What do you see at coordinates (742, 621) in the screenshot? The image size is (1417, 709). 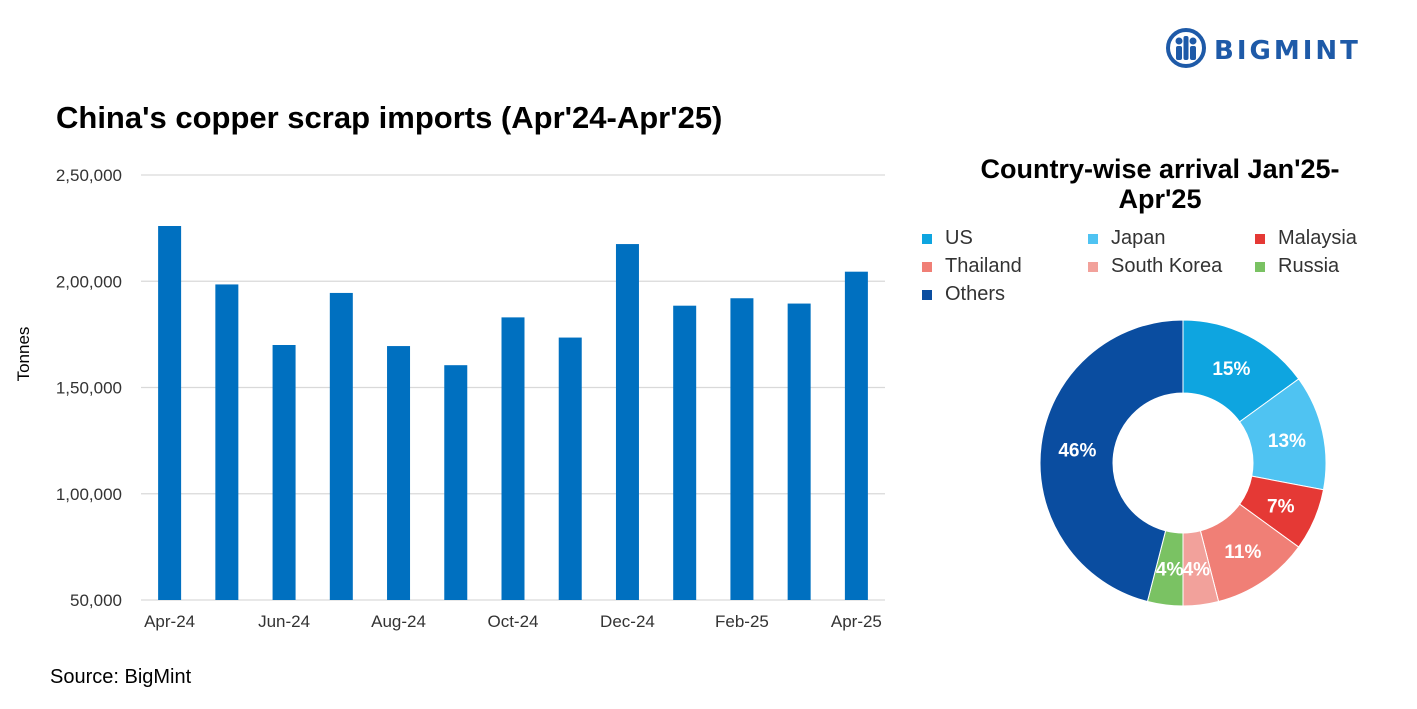 I see `x-tick-label: Feb-25` at bounding box center [742, 621].